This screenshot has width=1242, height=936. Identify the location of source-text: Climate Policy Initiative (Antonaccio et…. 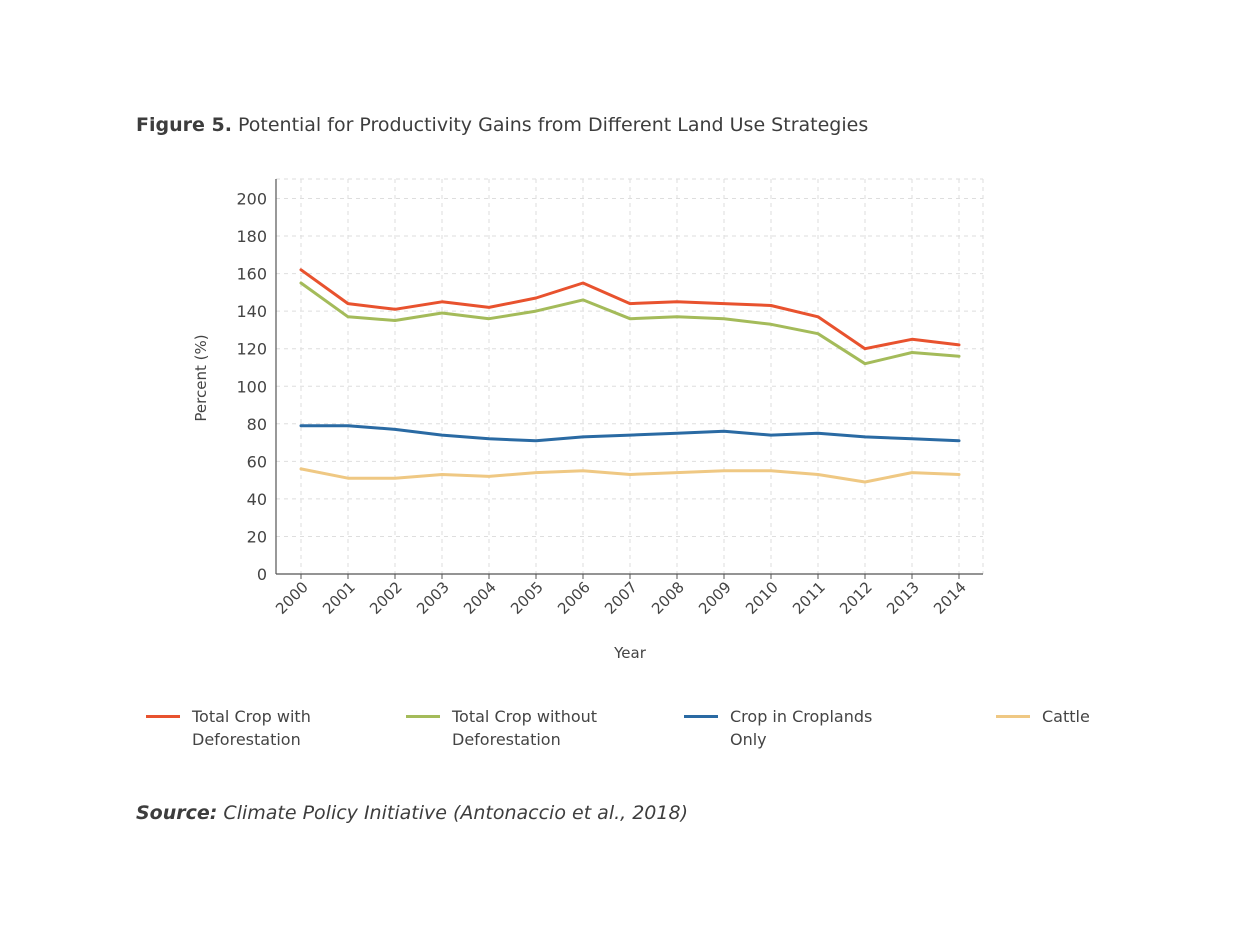
(452, 813).